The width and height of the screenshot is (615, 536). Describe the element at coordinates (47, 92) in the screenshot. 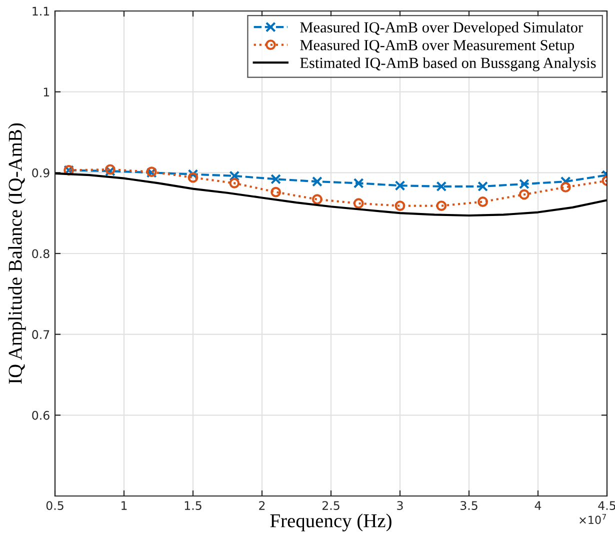

I see `y-tick-label: 1` at that location.